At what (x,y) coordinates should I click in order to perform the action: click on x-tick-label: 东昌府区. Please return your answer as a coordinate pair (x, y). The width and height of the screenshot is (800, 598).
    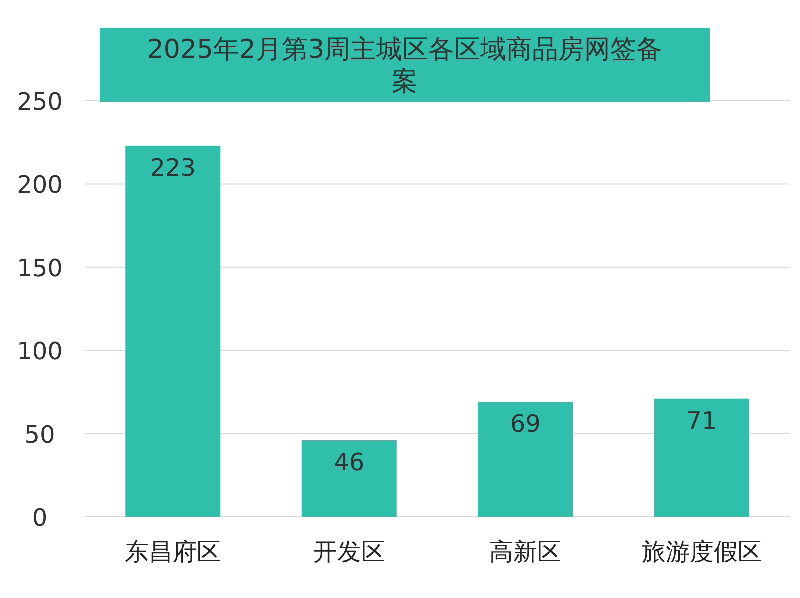
    Looking at the image, I should click on (173, 552).